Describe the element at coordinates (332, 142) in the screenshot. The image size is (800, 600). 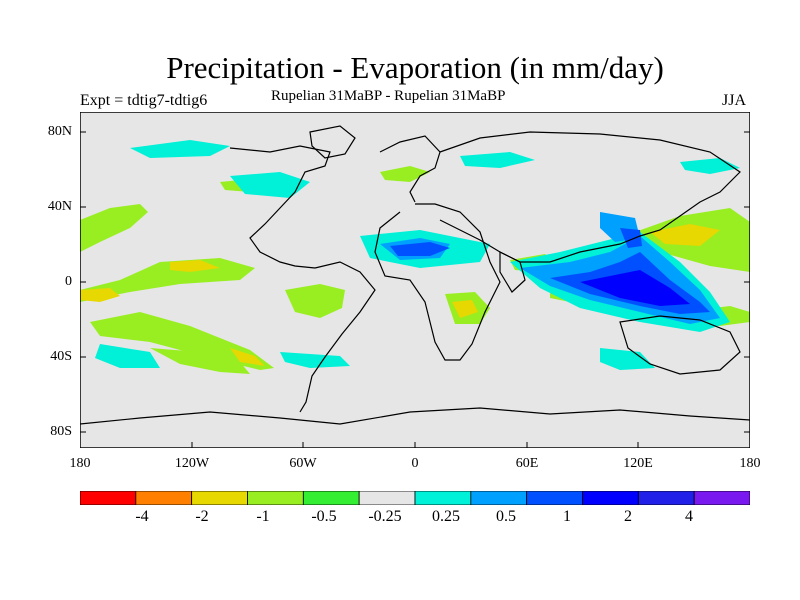
I see `coast-greenland` at that location.